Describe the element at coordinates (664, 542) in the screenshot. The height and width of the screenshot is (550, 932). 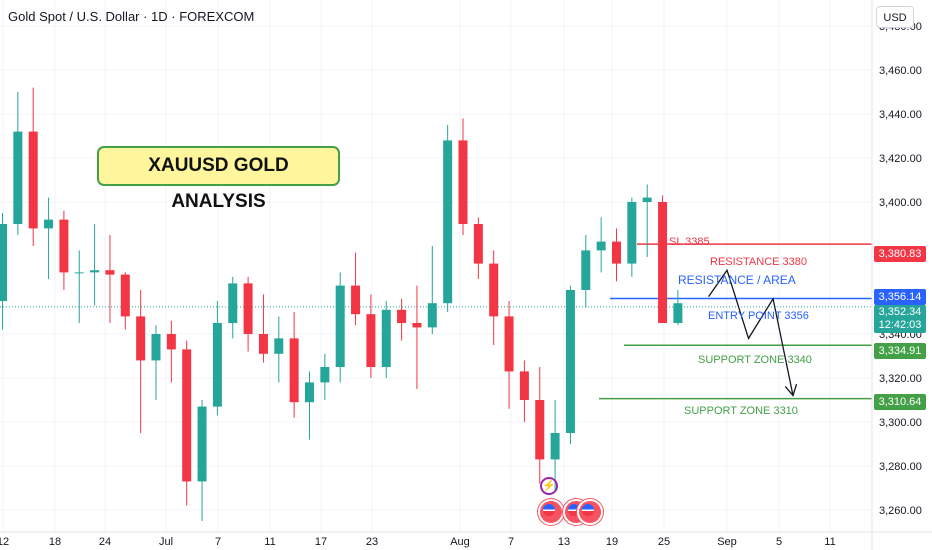
I see `x-tick-label: 25` at that location.